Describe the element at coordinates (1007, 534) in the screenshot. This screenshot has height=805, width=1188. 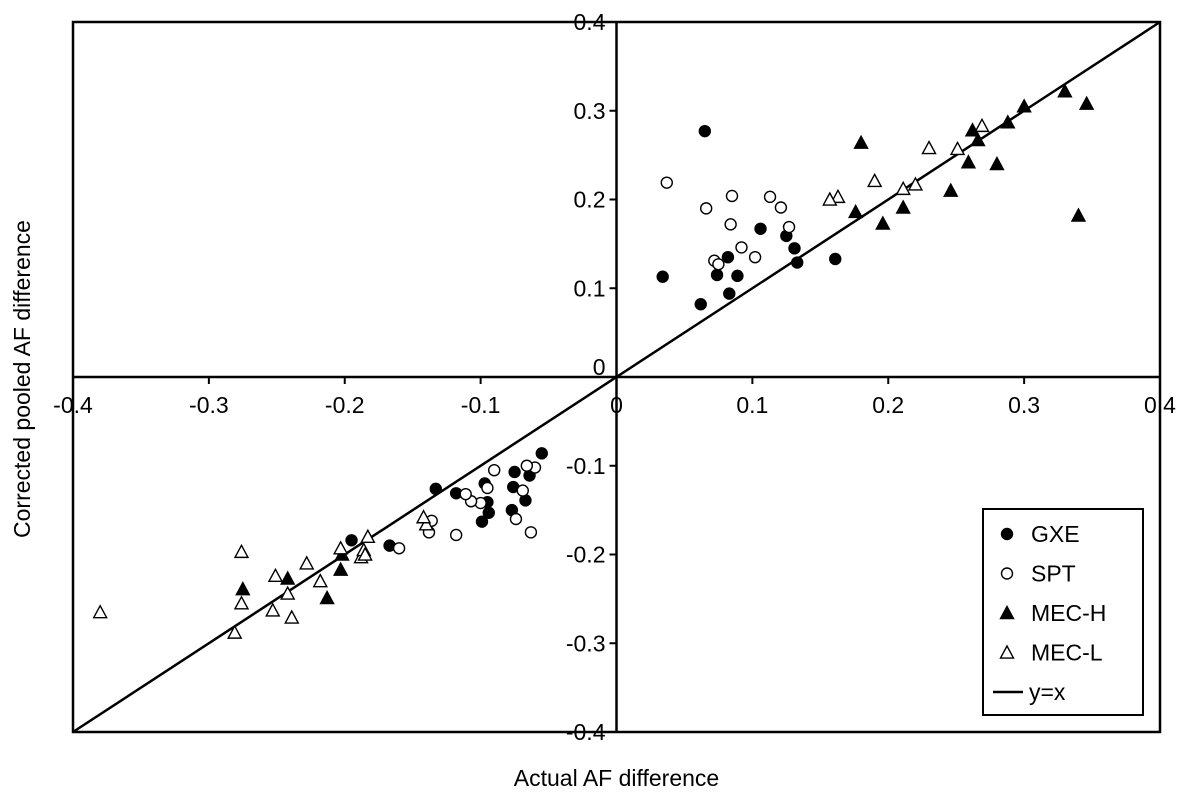
I see `legend-marker-gxe` at that location.